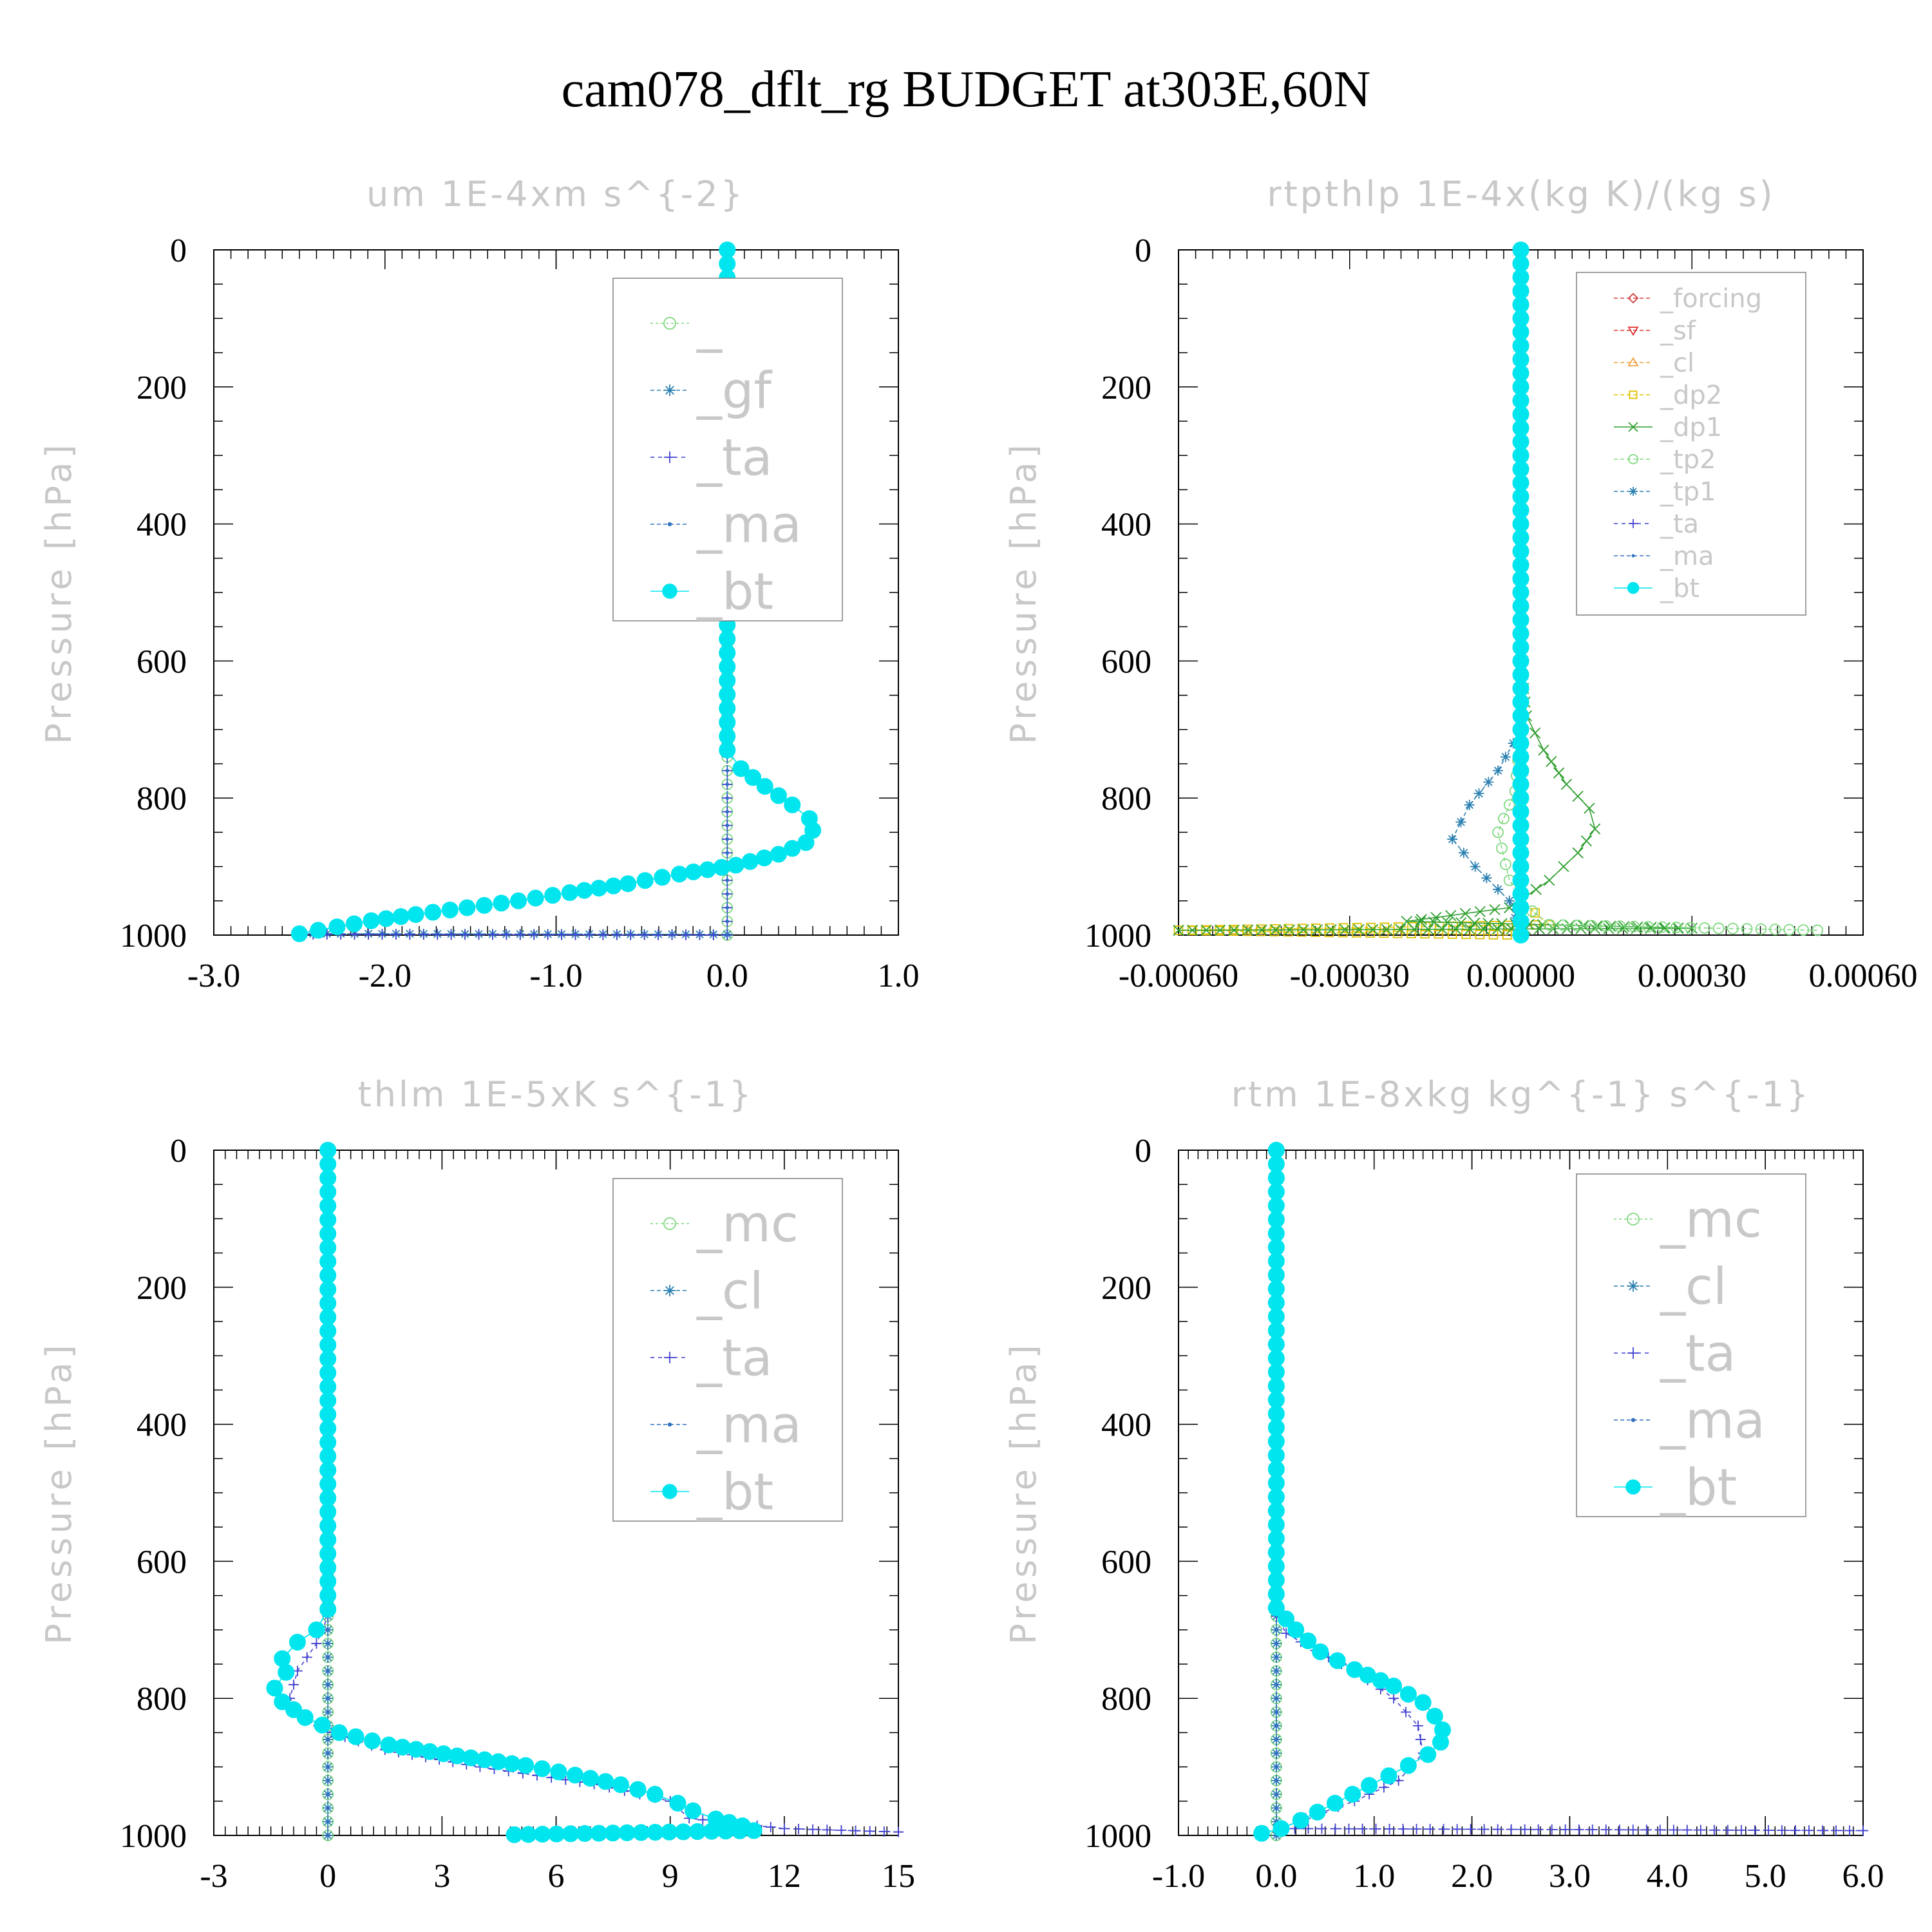  What do you see at coordinates (178, 250) in the screenshot?
I see `y-tick-label: 0` at bounding box center [178, 250].